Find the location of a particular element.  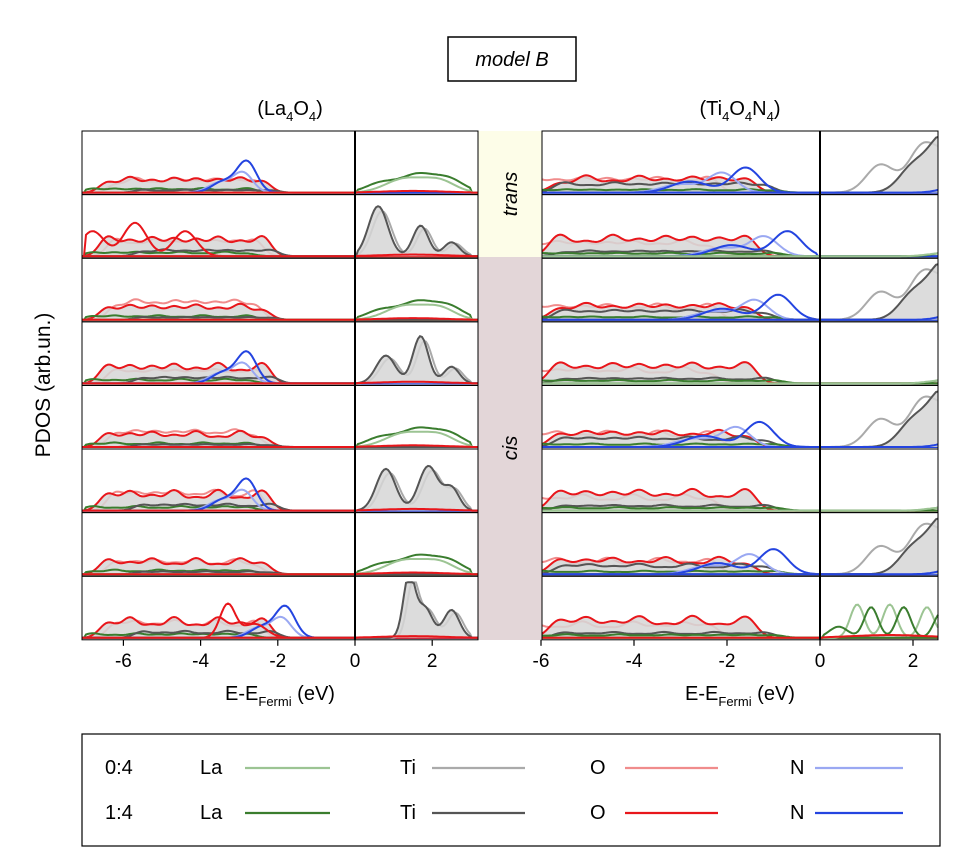

legend-box is located at coordinates (511, 790).